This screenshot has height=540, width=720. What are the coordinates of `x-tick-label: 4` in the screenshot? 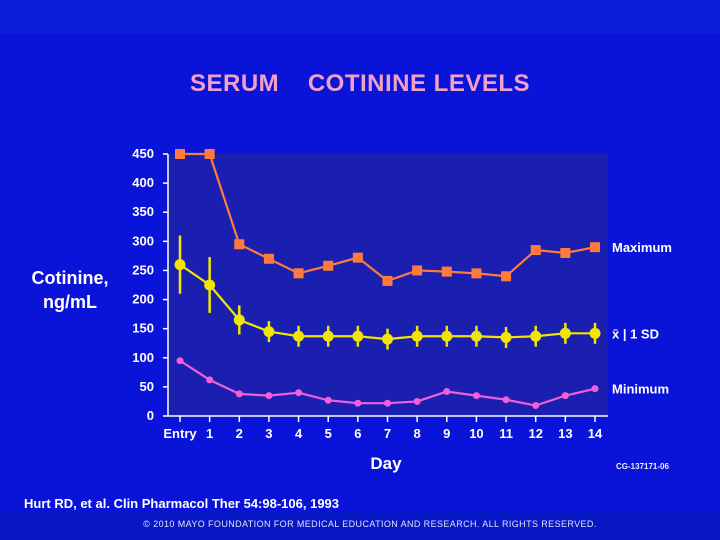 It's located at (299, 433).